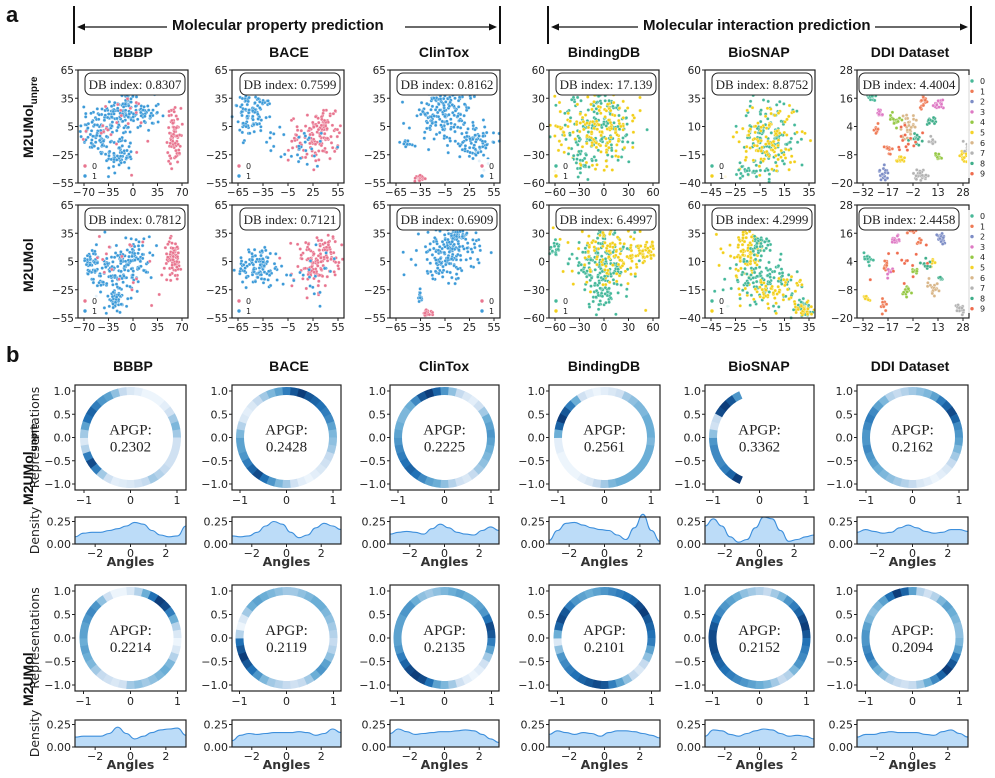  What do you see at coordinates (947, 553) in the screenshot?
I see `x-tick-label: 2` at bounding box center [947, 553].